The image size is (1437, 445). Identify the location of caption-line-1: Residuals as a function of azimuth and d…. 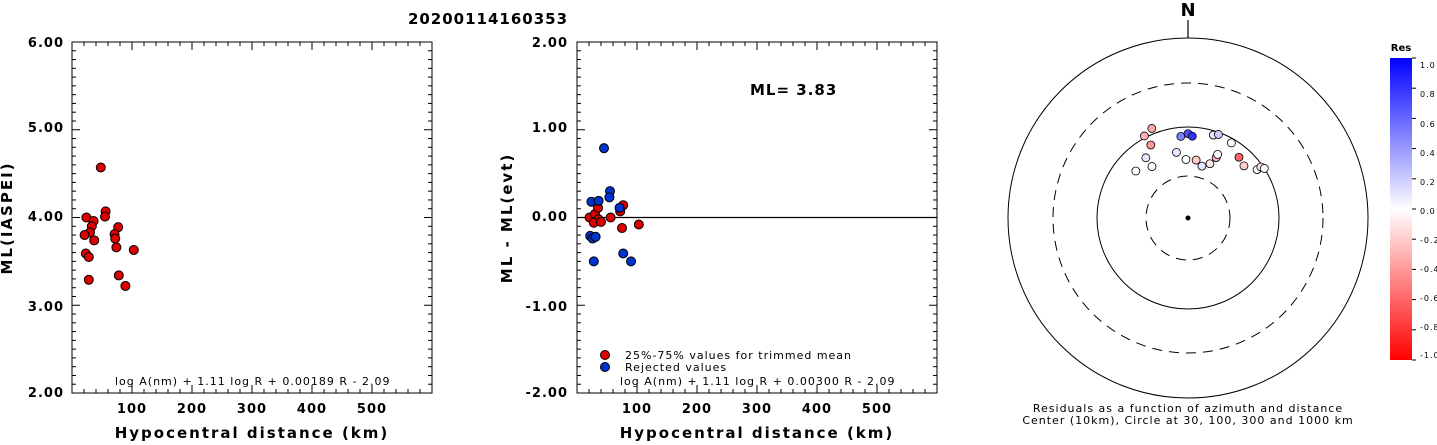
(1188, 408).